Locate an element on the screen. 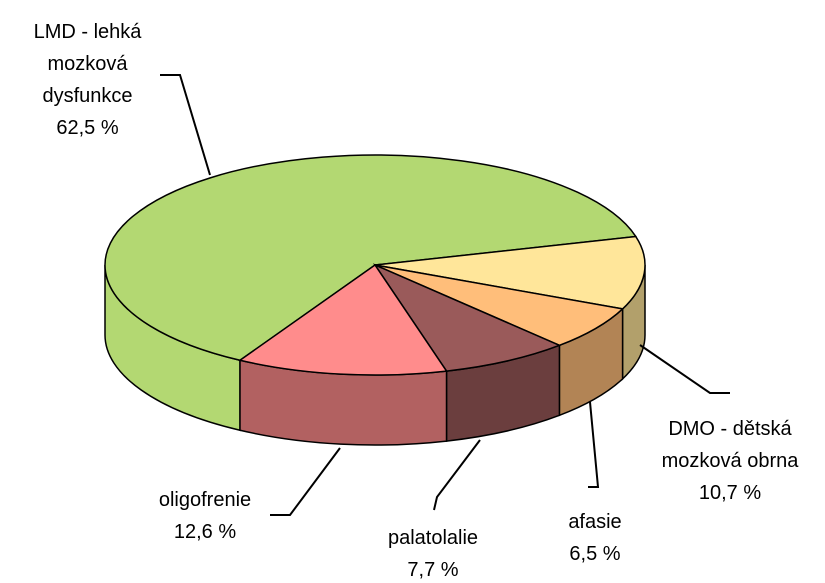  value-label: 62,5 % is located at coordinates (87, 128).